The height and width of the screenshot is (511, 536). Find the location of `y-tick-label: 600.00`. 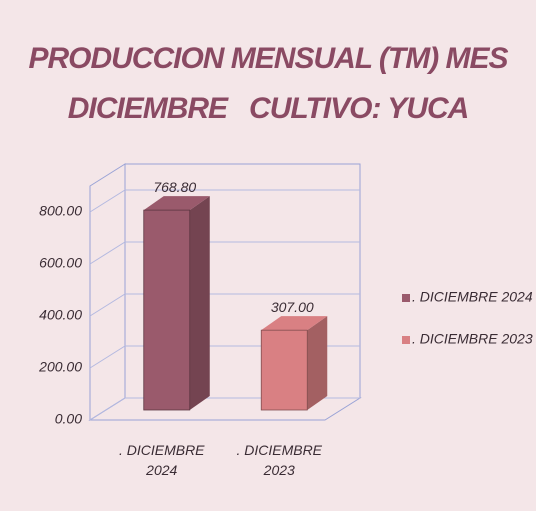

y-tick-label: 600.00 is located at coordinates (60, 263).